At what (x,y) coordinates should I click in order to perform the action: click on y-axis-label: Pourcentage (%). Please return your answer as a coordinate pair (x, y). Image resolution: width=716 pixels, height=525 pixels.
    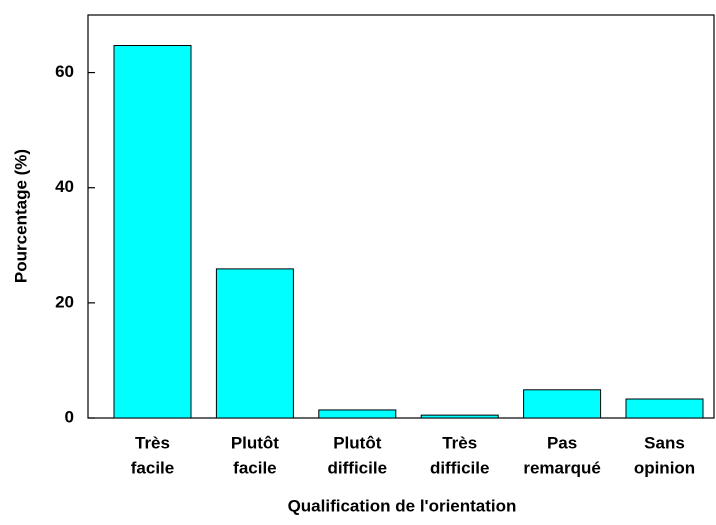
    Looking at the image, I should click on (20, 216).